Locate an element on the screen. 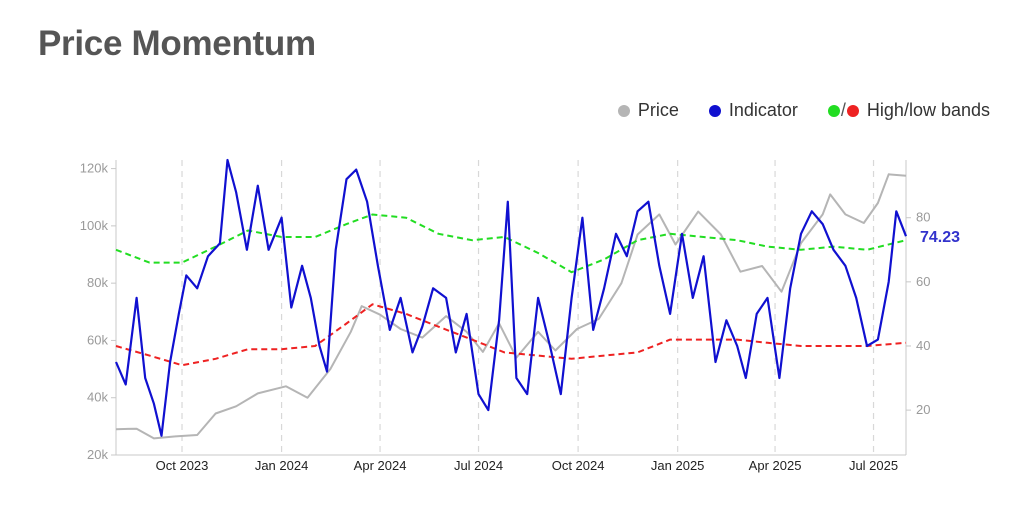 Image resolution: width=1024 pixels, height=527 pixels. legend-item-indicator: Indicator is located at coordinates (753, 110).